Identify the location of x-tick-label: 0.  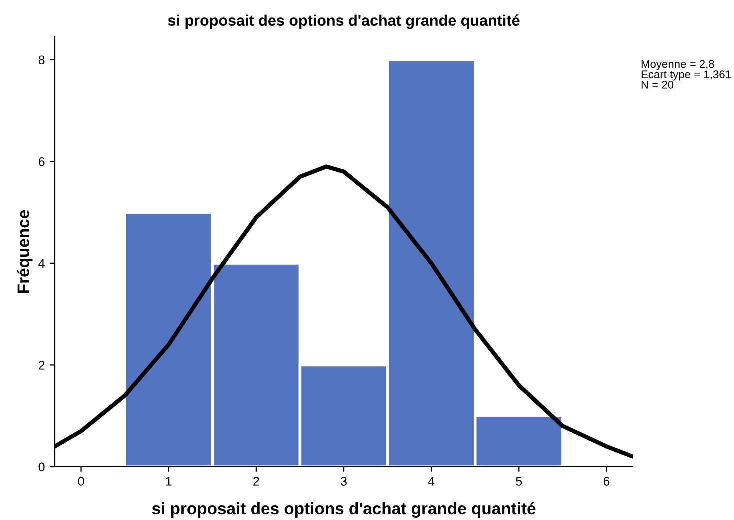
(81, 481).